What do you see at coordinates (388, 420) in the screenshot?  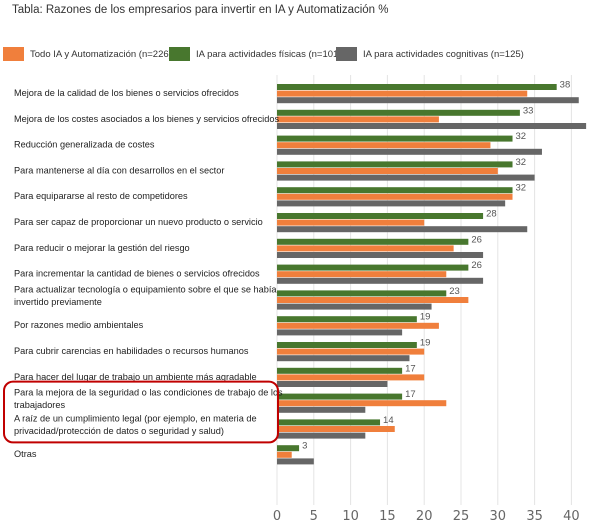 I see `data-label: 14` at bounding box center [388, 420].